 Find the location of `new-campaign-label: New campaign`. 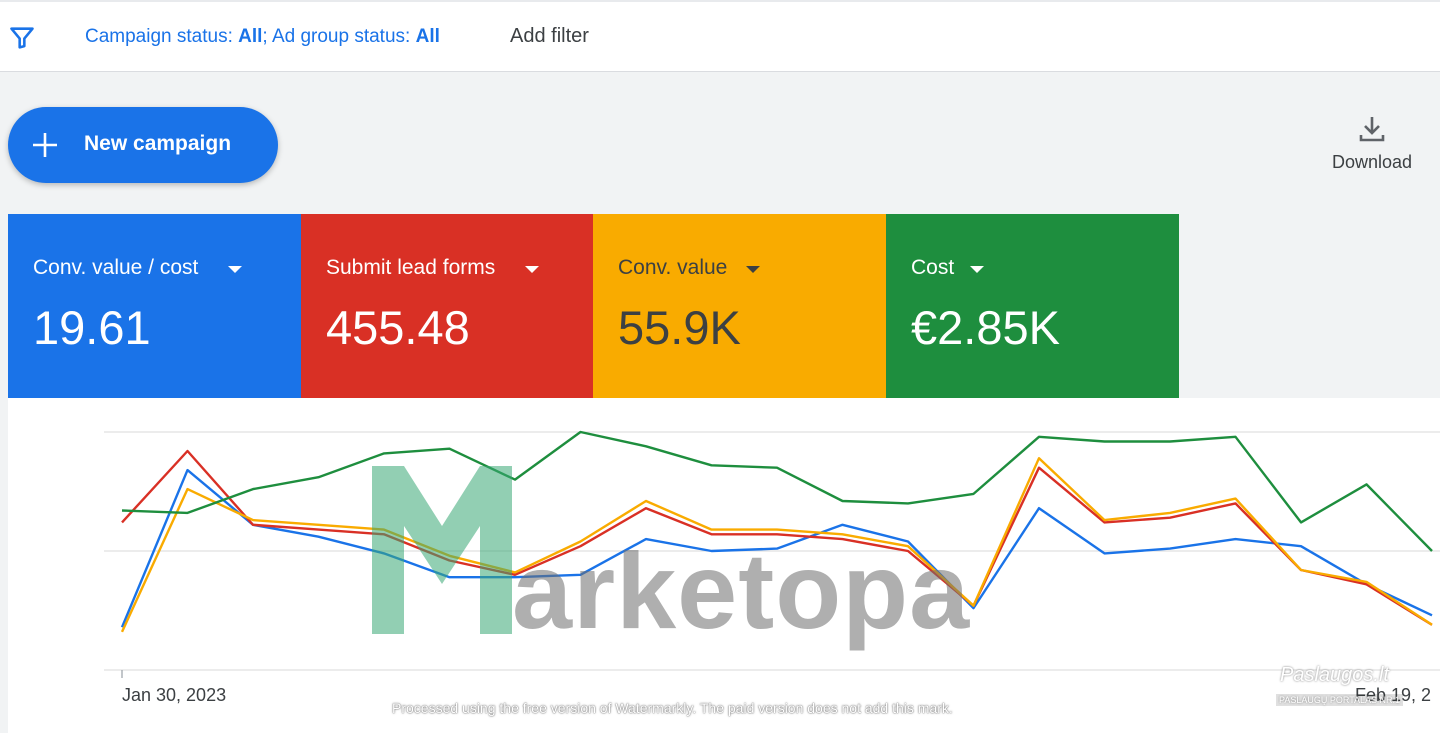

new-campaign-label: New campaign is located at coordinates (158, 143).